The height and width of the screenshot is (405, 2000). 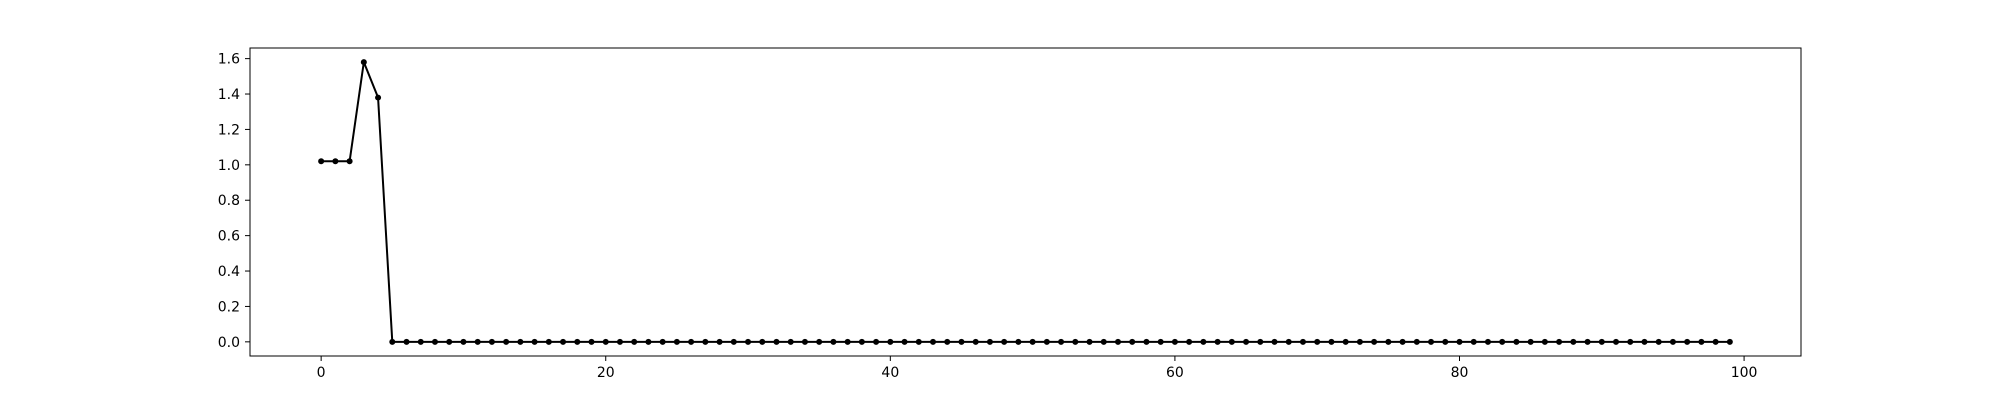 What do you see at coordinates (229, 166) in the screenshot?
I see `y-tick-label: 1.0` at bounding box center [229, 166].